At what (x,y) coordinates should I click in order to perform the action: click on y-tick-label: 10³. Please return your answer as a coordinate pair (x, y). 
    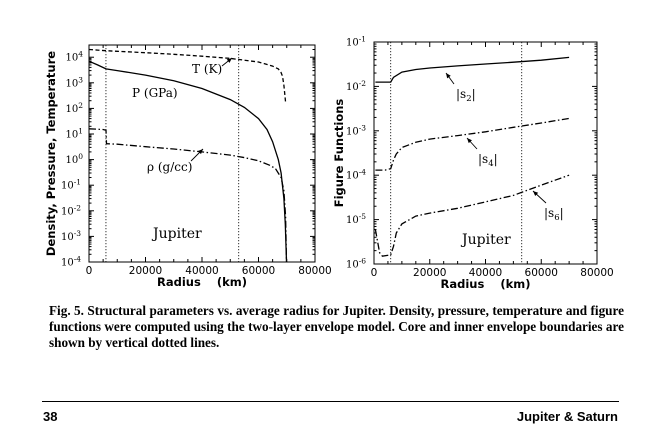
    Looking at the image, I should click on (74, 82).